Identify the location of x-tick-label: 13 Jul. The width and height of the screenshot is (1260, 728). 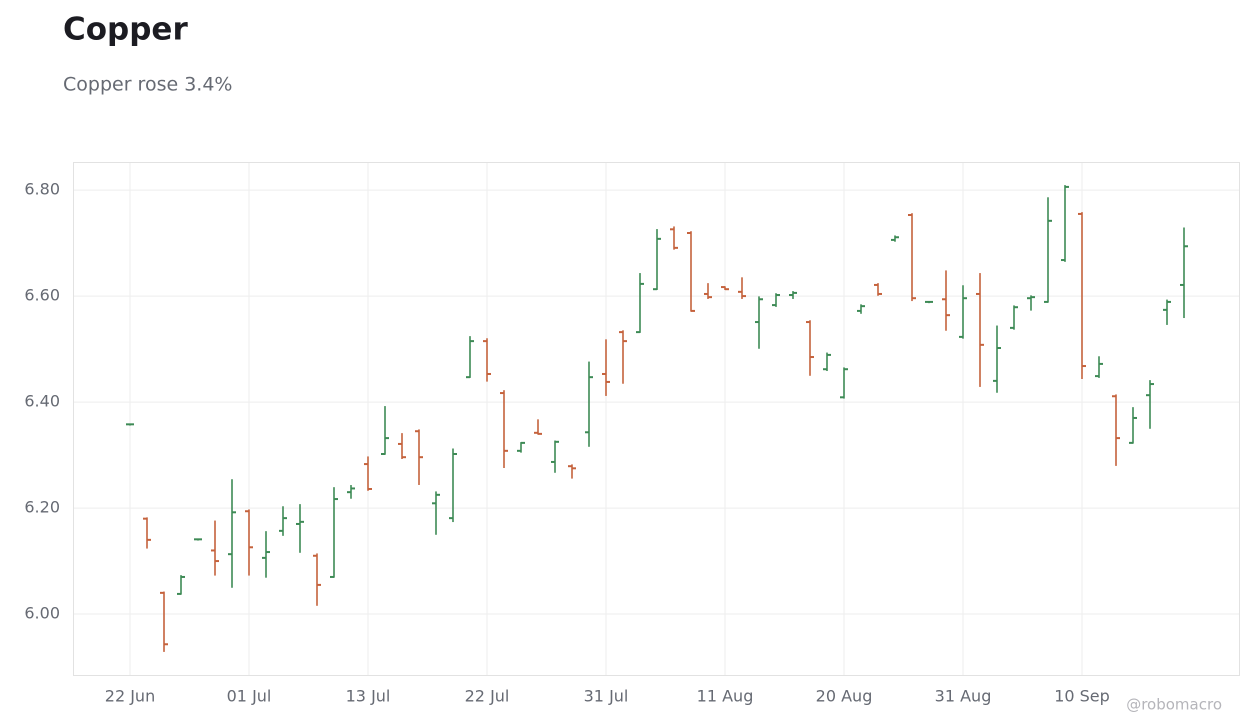
(368, 696).